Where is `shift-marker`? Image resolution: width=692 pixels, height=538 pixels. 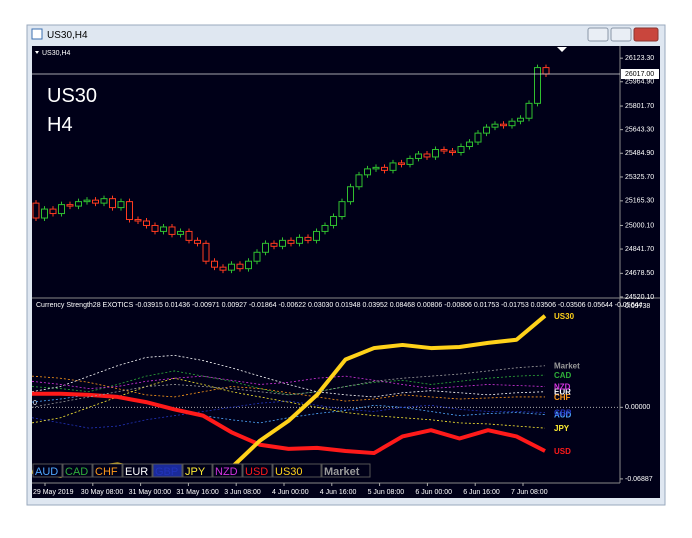
shift-marker is located at coordinates (562, 49).